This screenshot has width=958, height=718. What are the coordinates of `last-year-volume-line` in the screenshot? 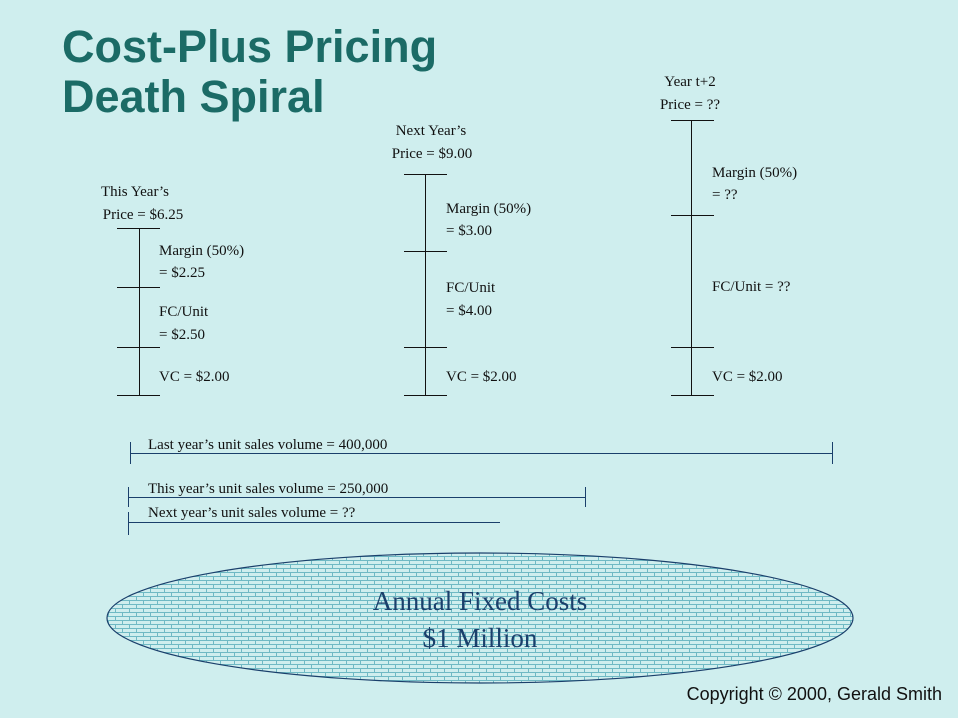 It's located at (481, 453).